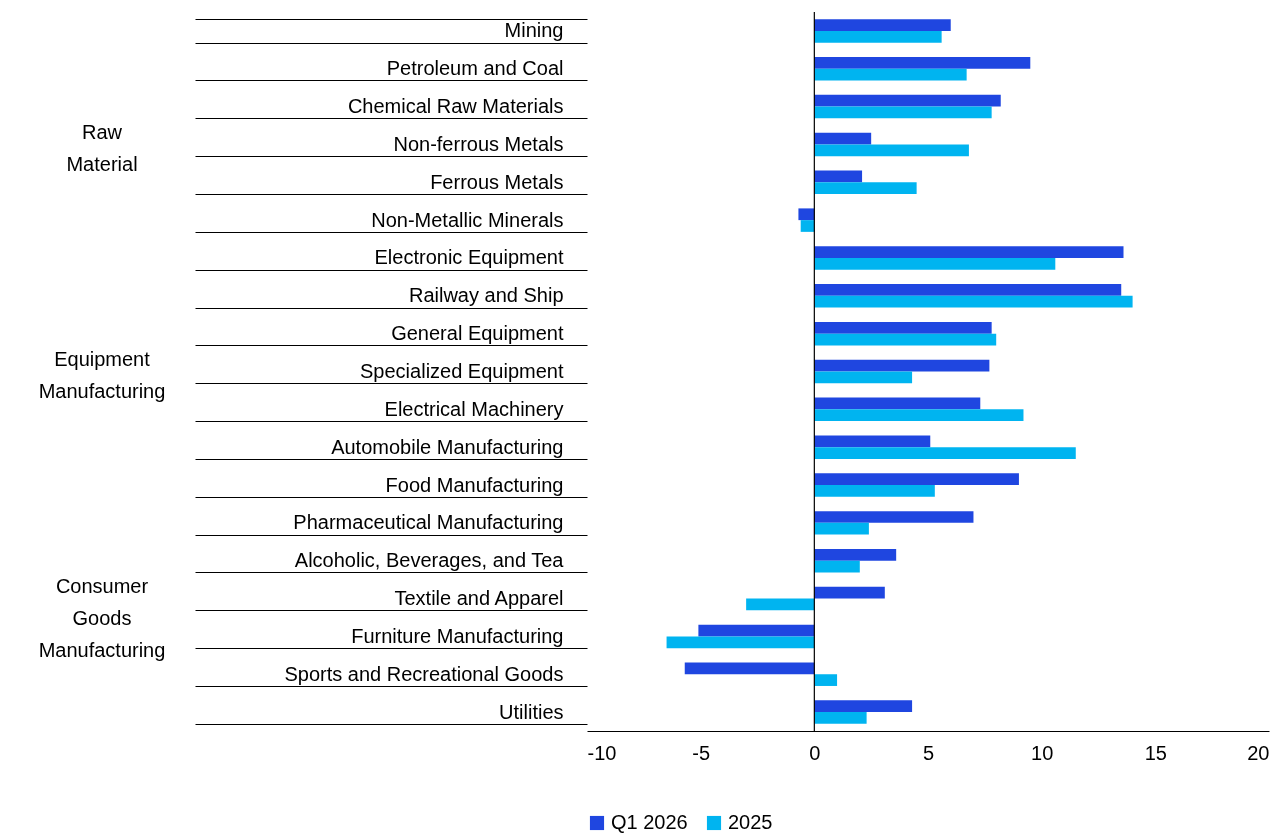 The image size is (1286, 839). I want to click on x-tick-label: -5, so click(701, 752).